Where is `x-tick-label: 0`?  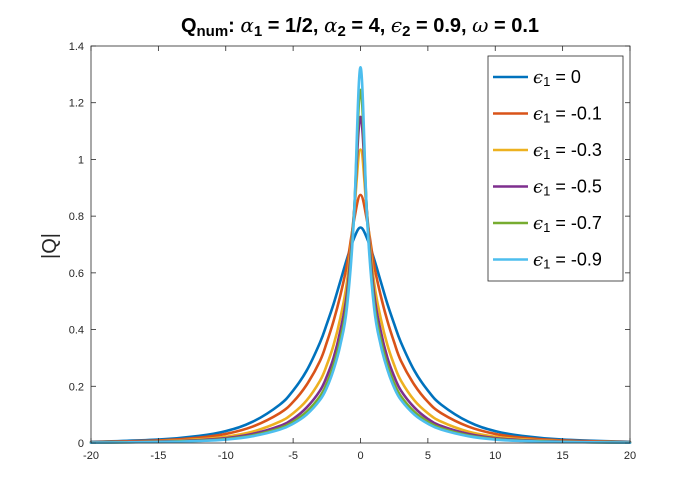
x-tick-label: 0 is located at coordinates (360, 456).